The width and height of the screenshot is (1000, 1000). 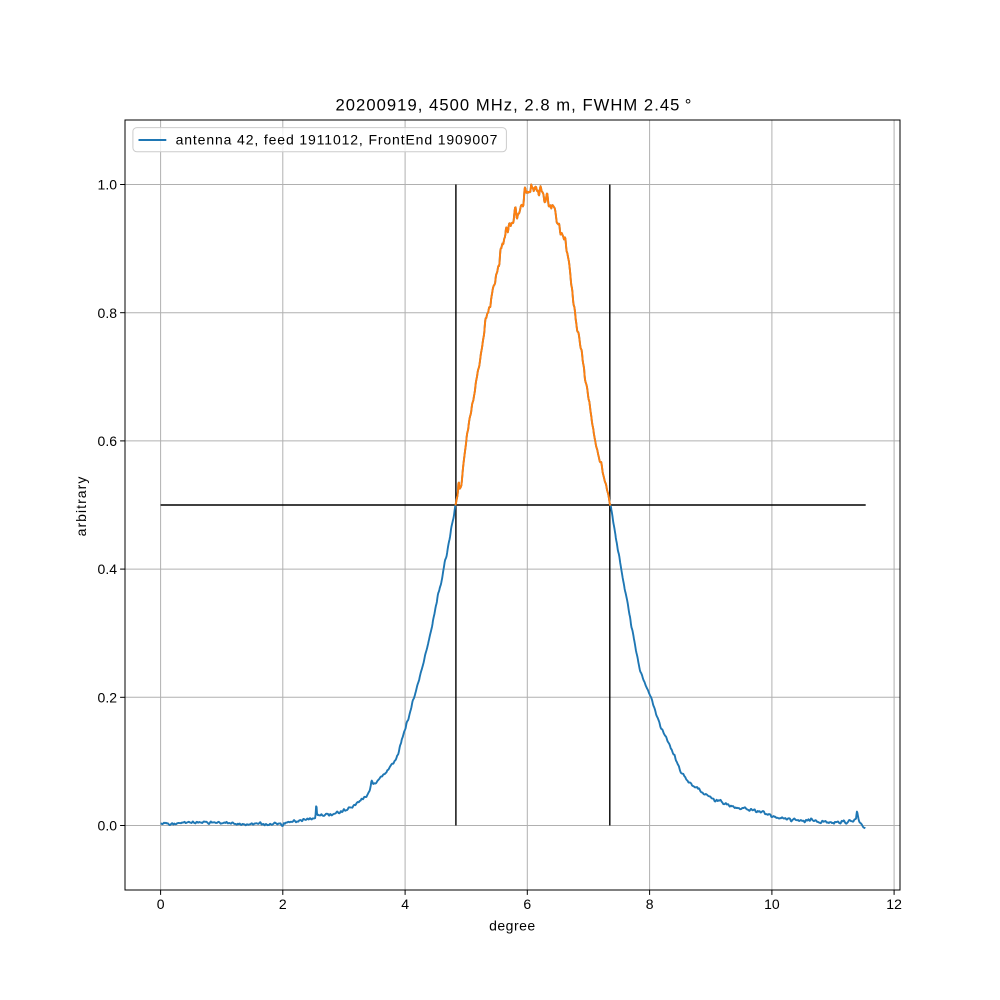 I want to click on svg-text: 12, so click(x=894, y=904).